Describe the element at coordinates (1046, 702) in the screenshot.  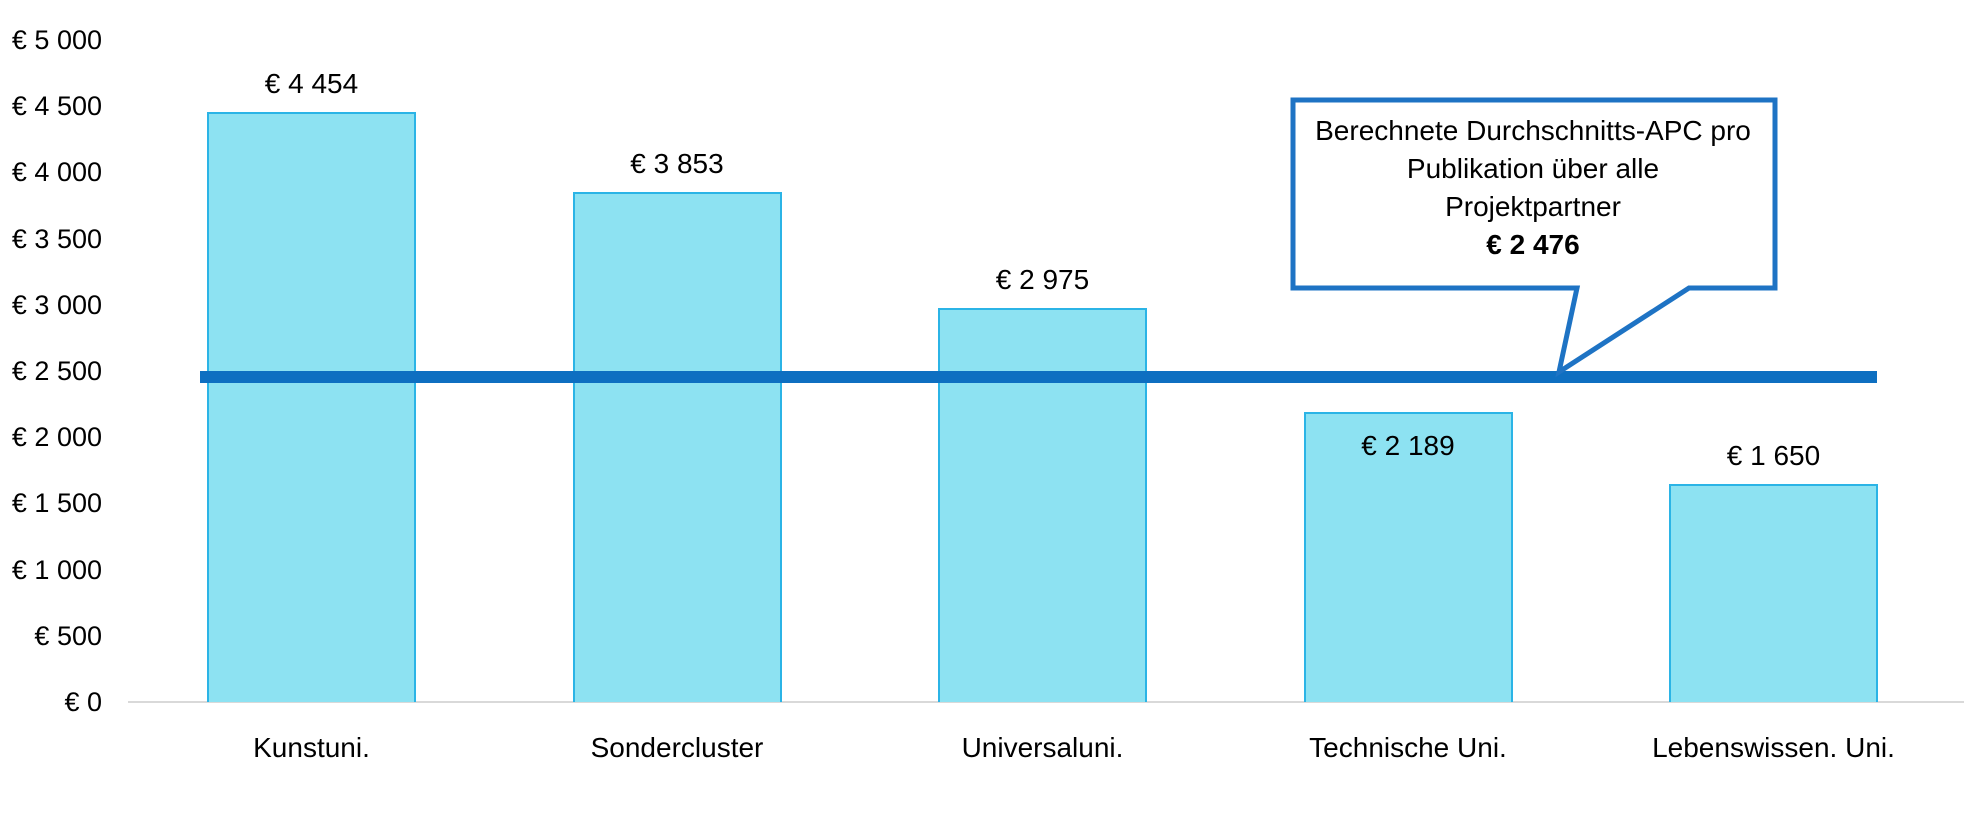
I see `x-axis-line` at that location.